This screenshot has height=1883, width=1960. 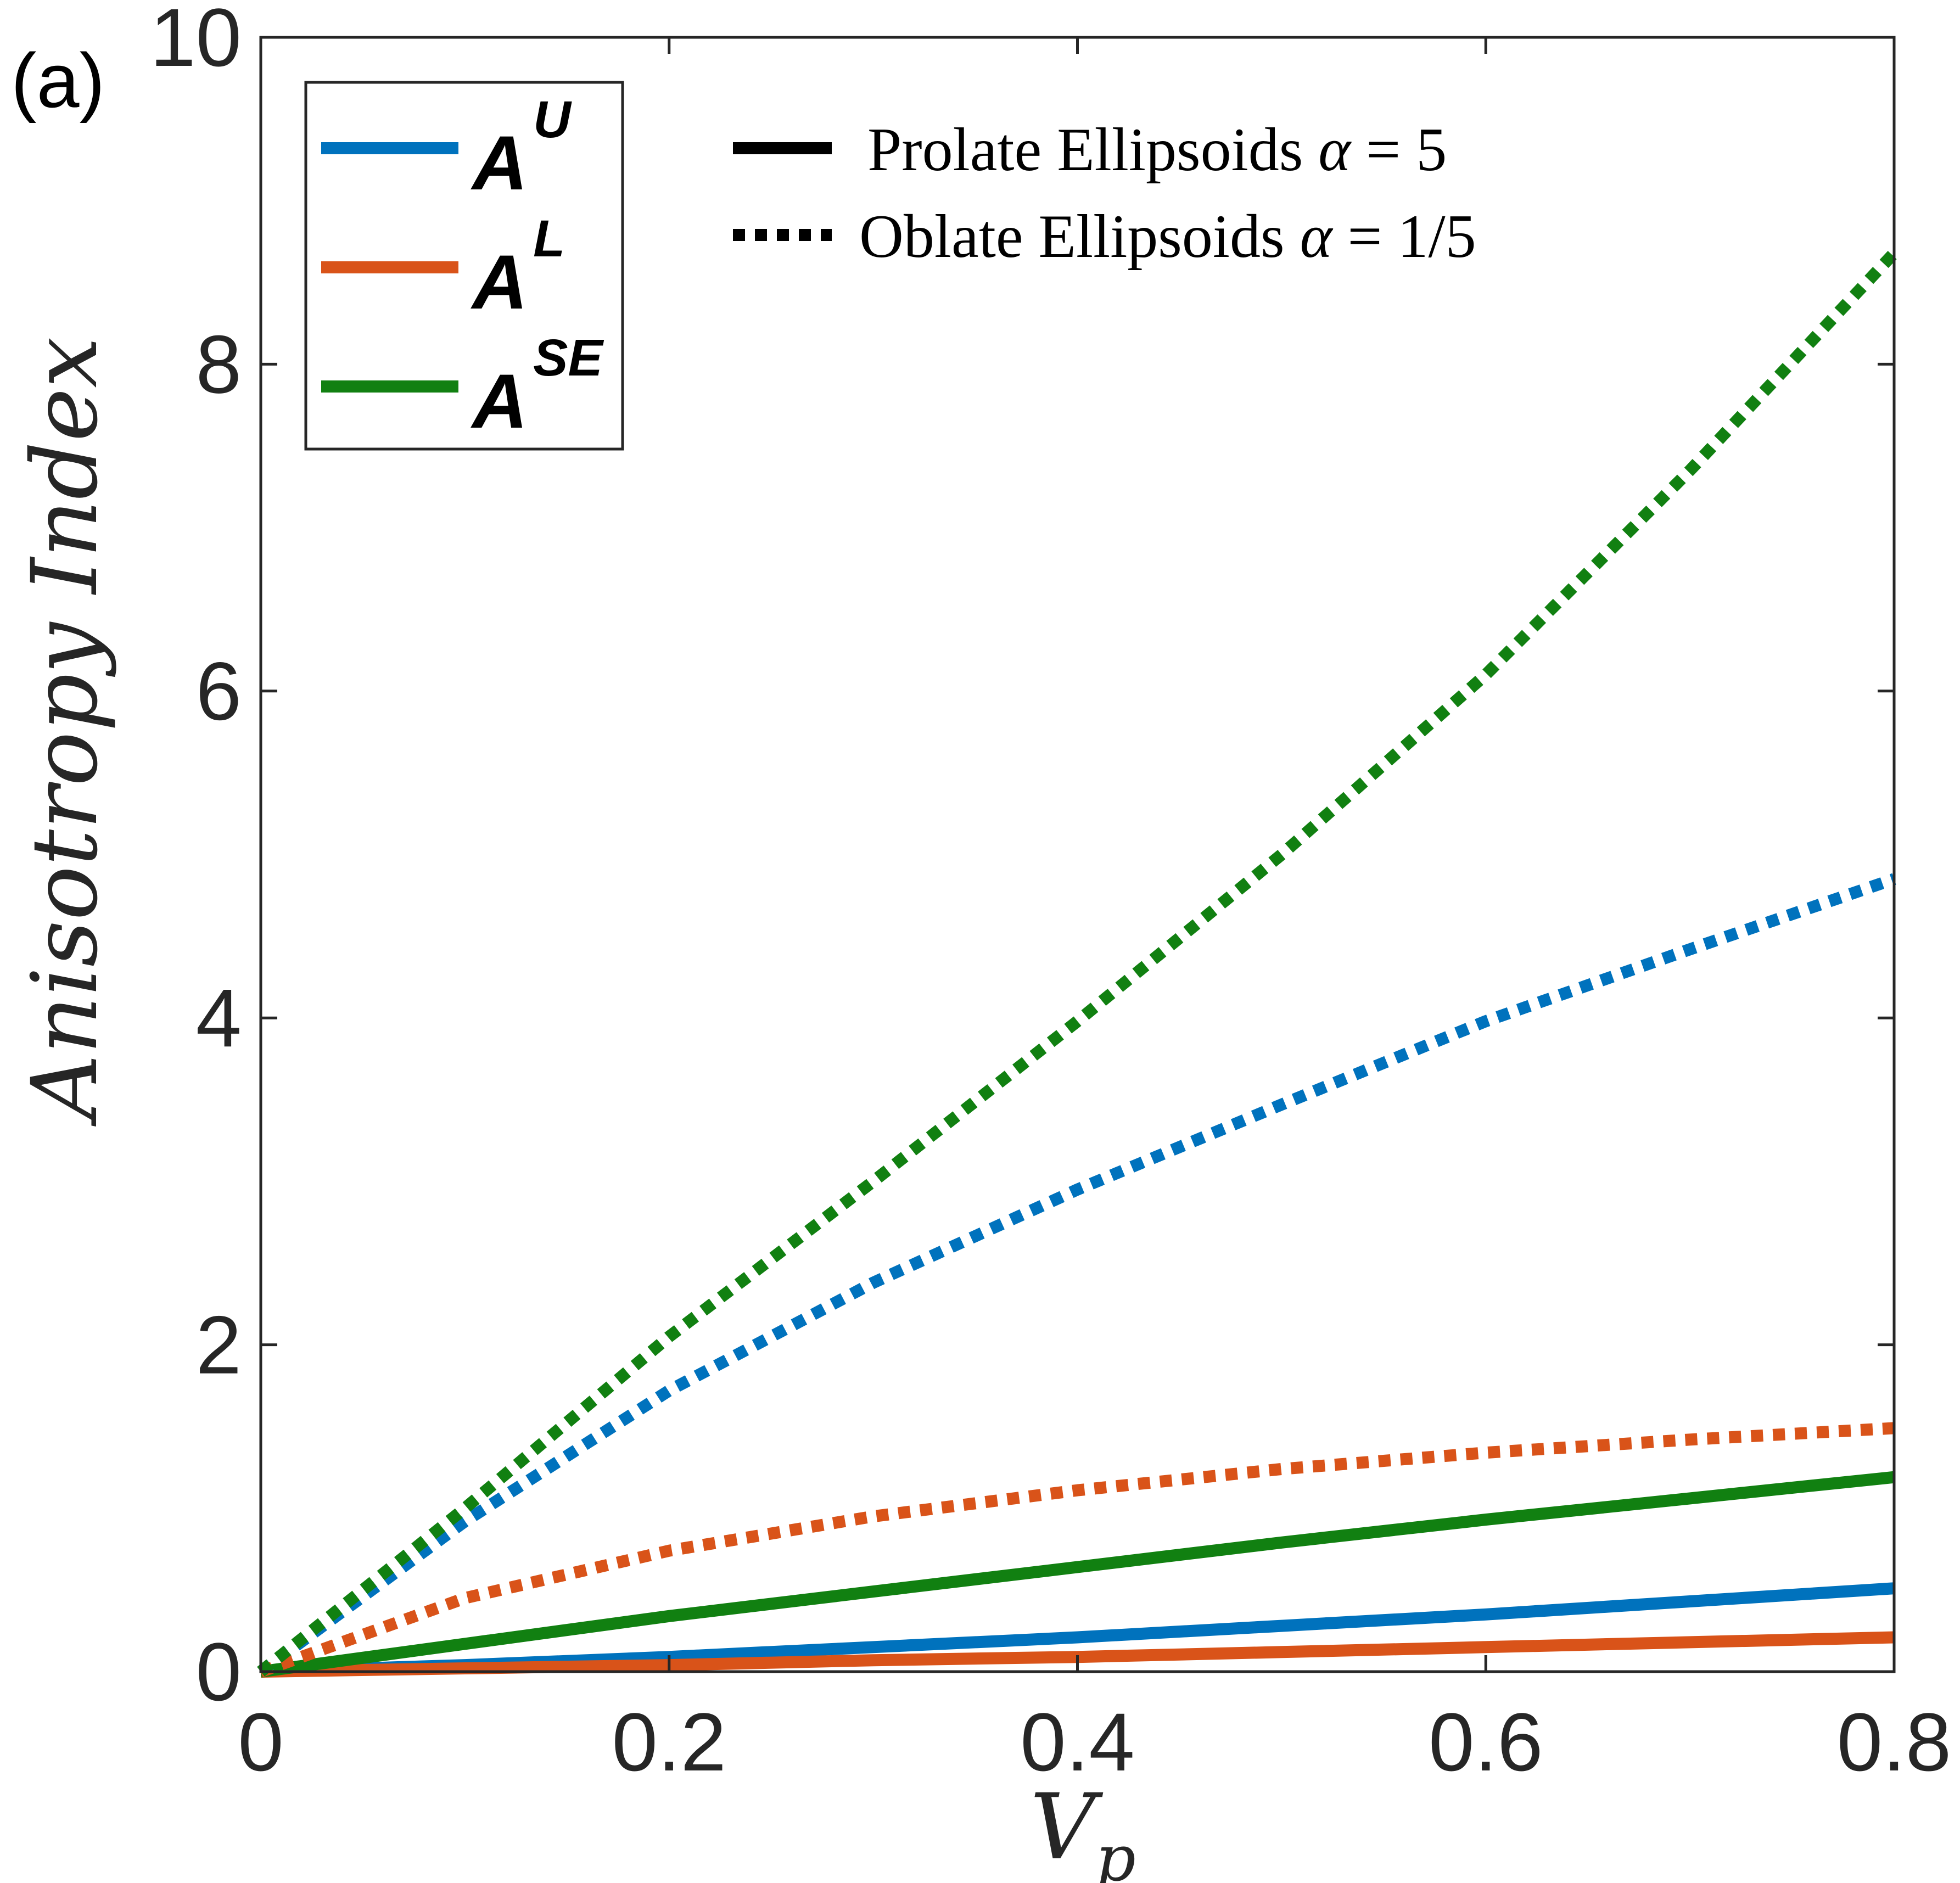 I want to click on y-tick-label: 4, so click(x=219, y=1018).